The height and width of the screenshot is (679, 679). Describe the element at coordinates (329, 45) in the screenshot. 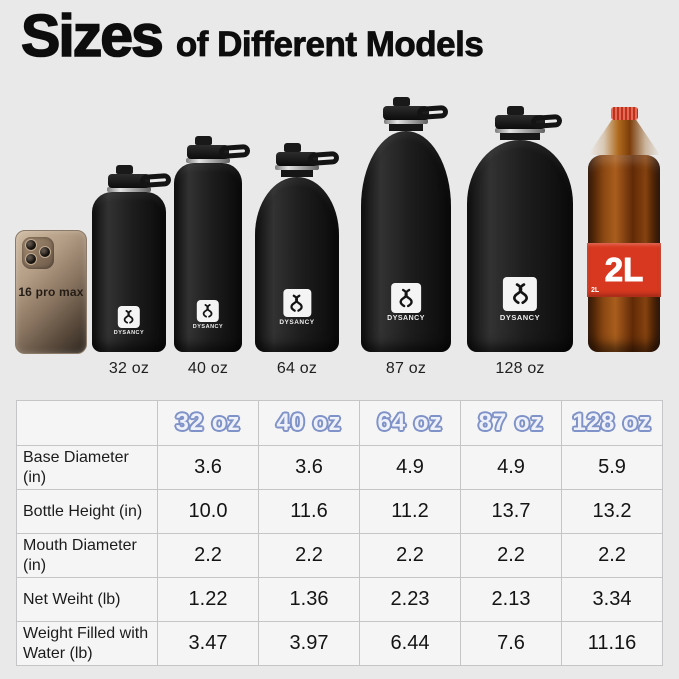

I see `title-subtitle: of Different Models` at that location.